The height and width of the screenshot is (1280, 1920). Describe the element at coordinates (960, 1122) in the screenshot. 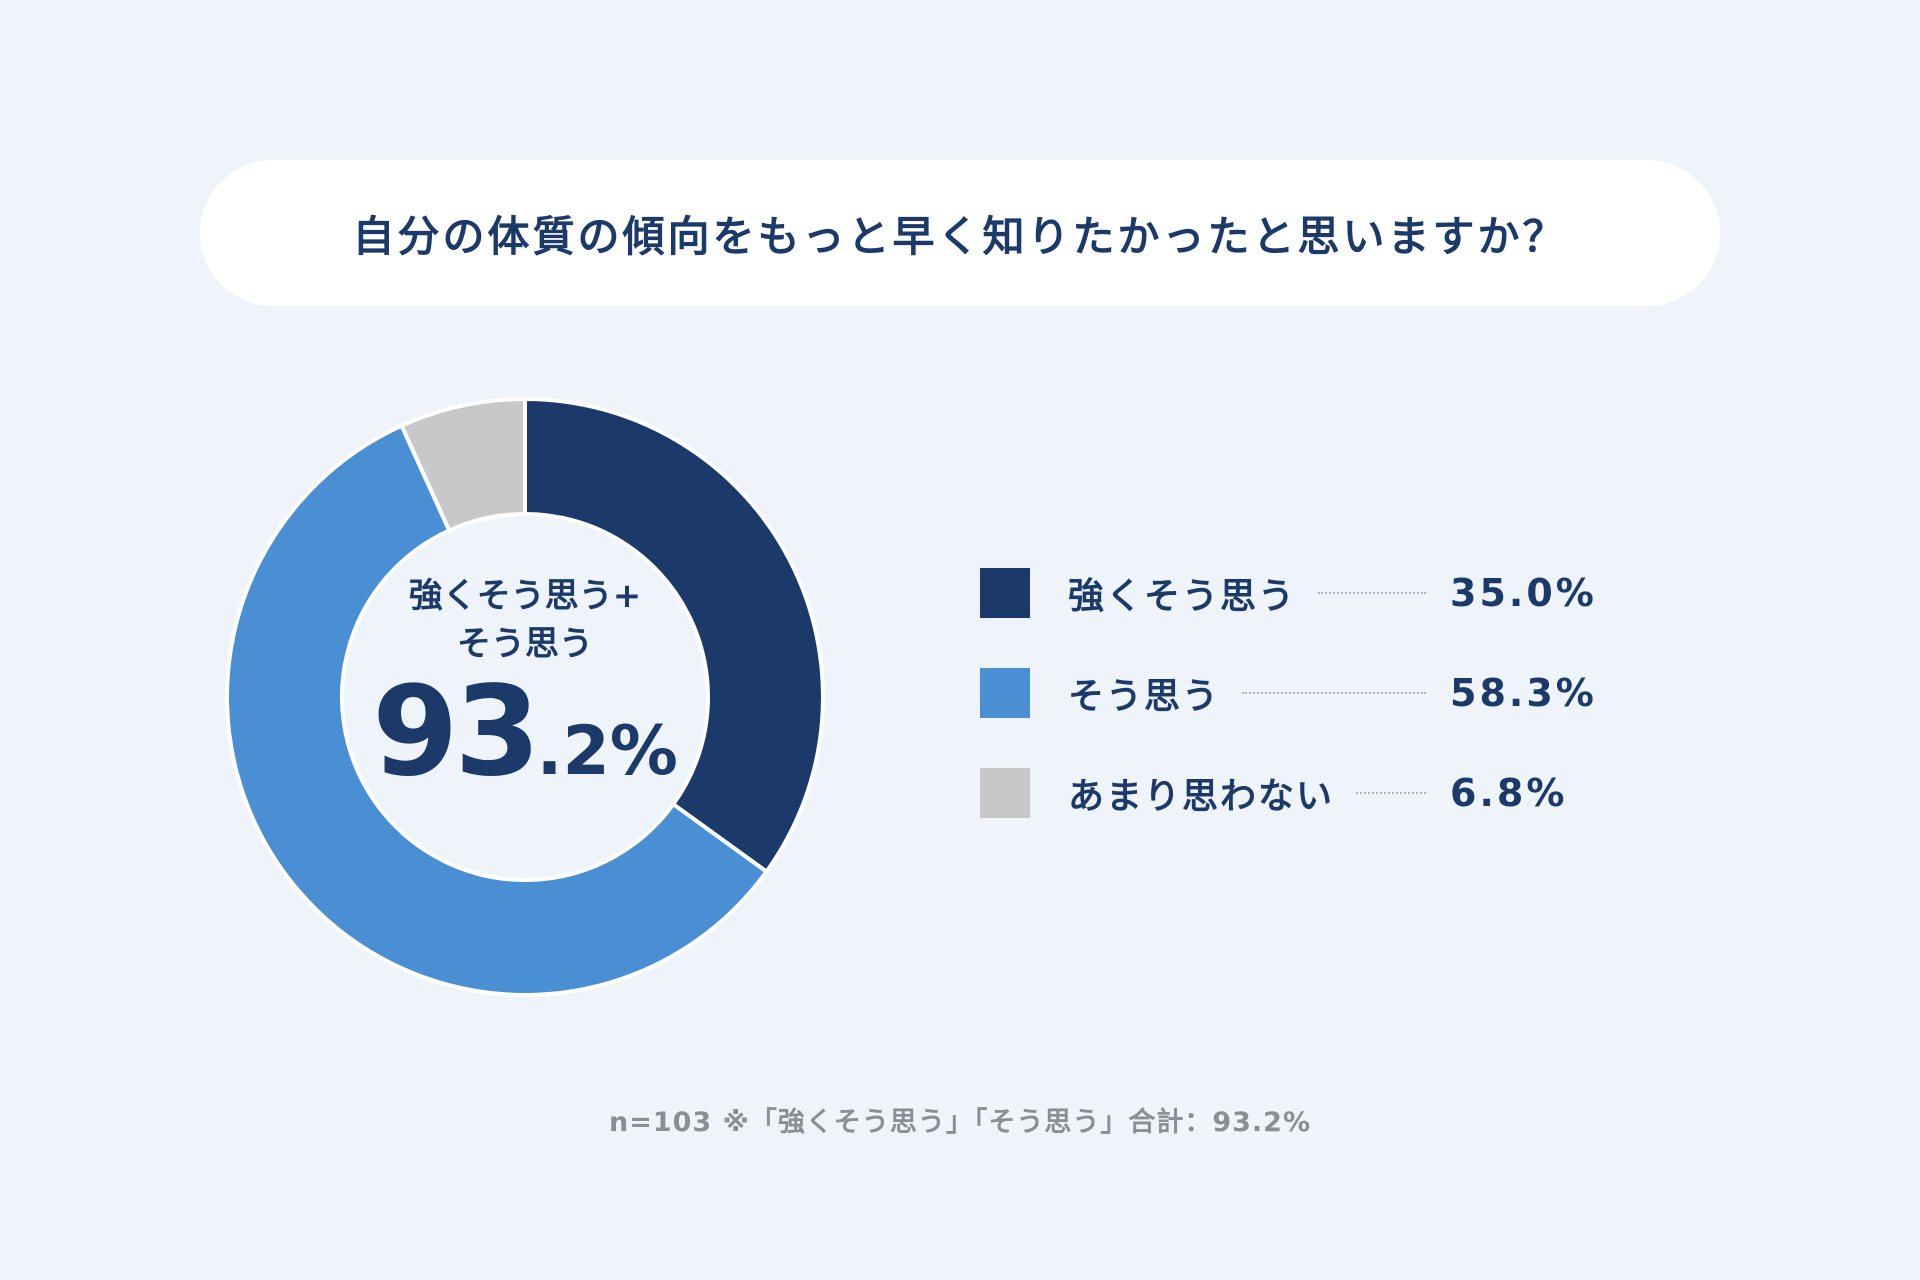

I see `footnote: n=103 ※「強くそう思う」「そう思う」合計：93.2%` at that location.